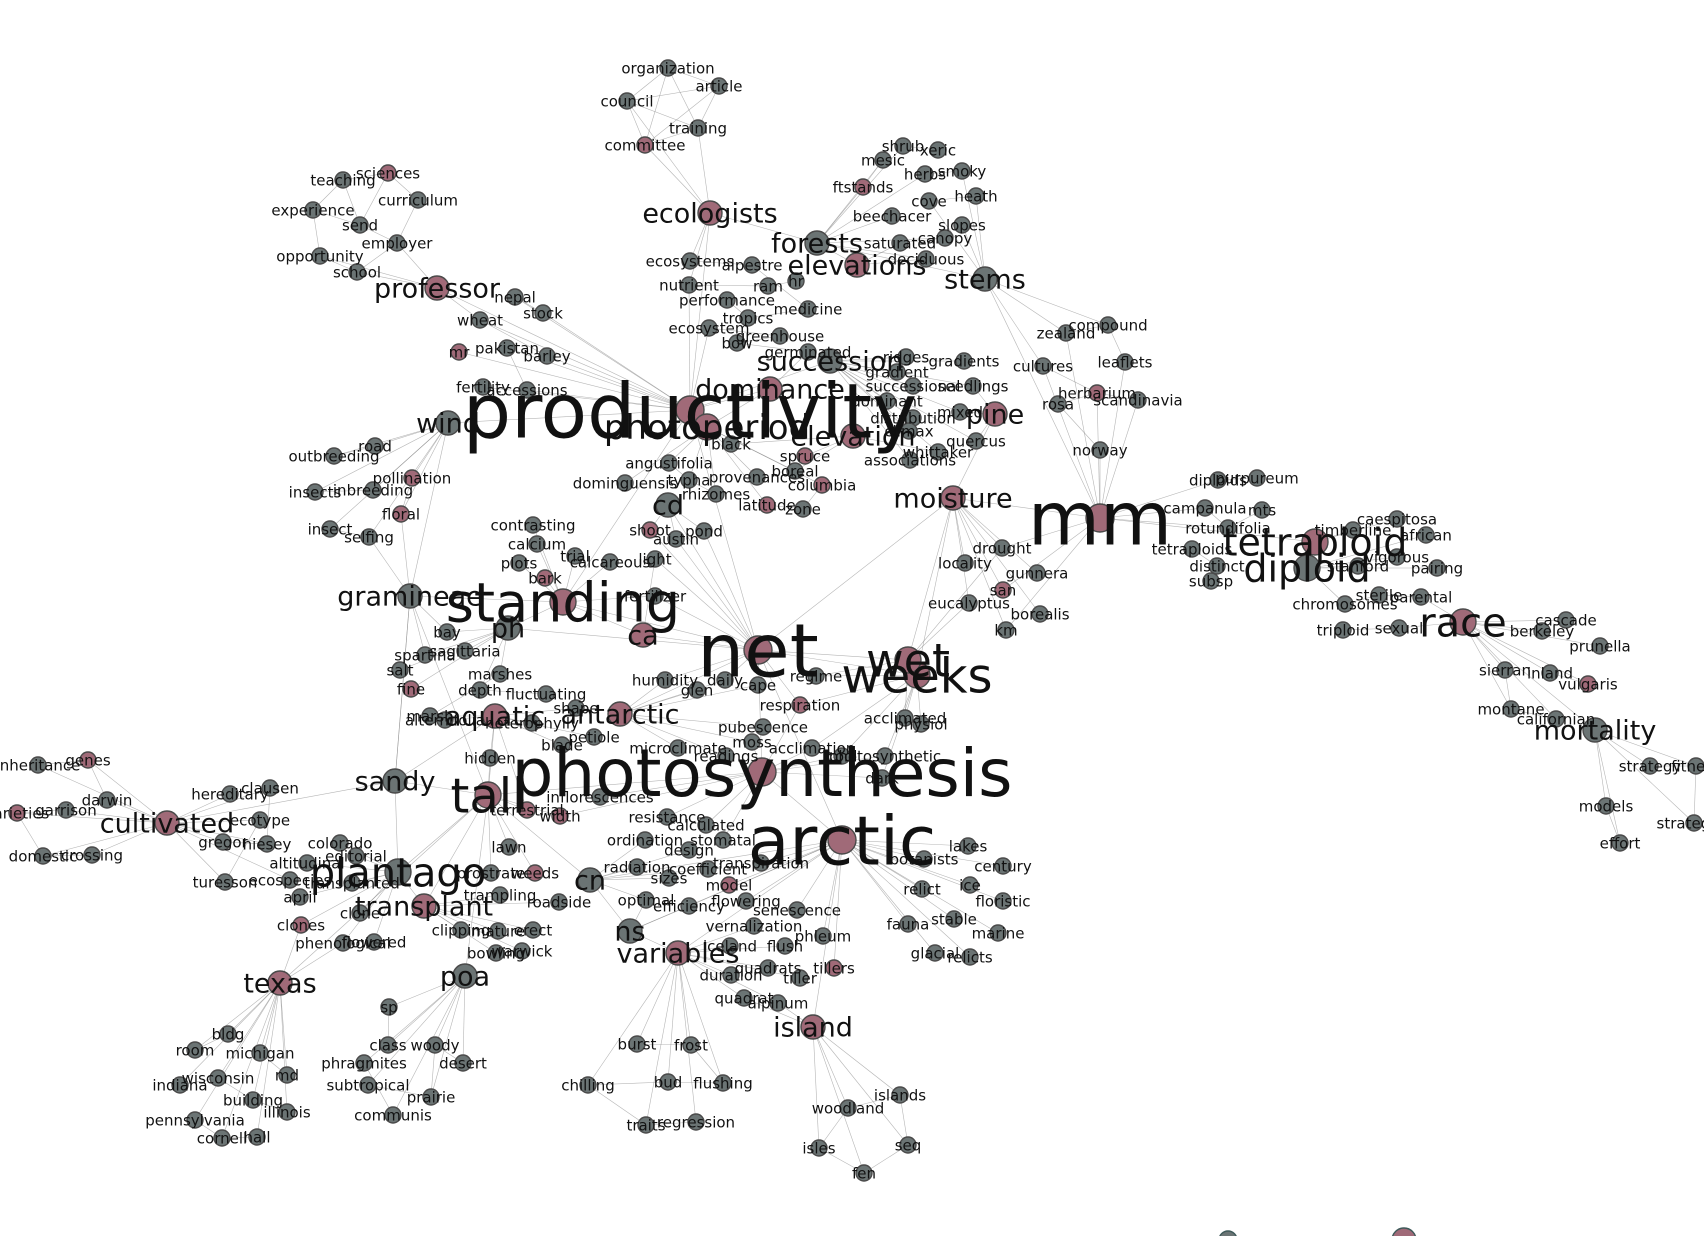 This screenshot has height=1236, width=1704. Describe the element at coordinates (1437, 568) in the screenshot. I see `node-pairing` at that location.